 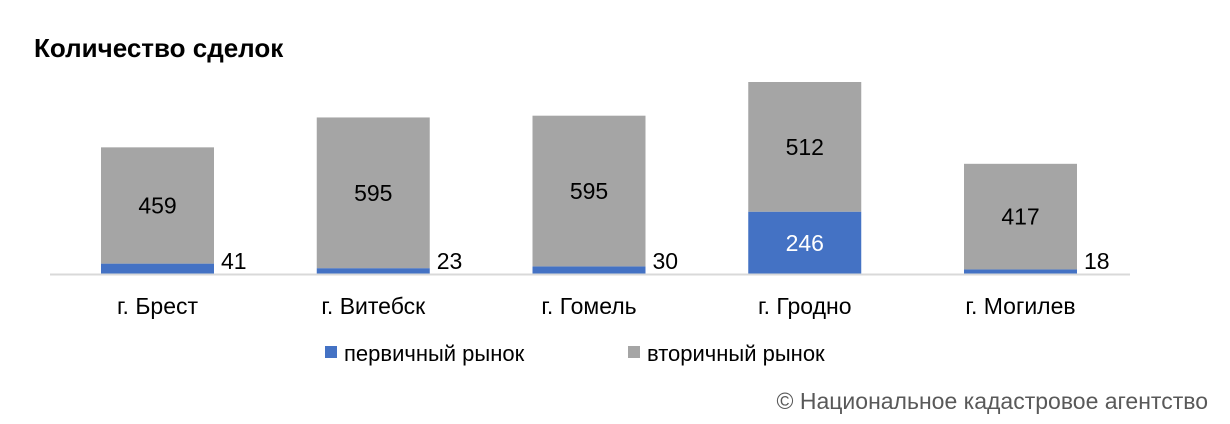 I want to click on chart-title: Количество сделок, so click(x=159, y=48).